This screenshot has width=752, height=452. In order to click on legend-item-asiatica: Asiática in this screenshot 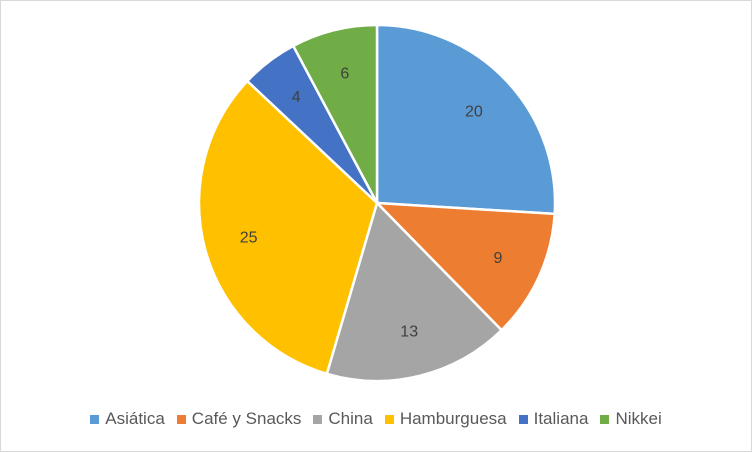, I will do `click(127, 419)`.